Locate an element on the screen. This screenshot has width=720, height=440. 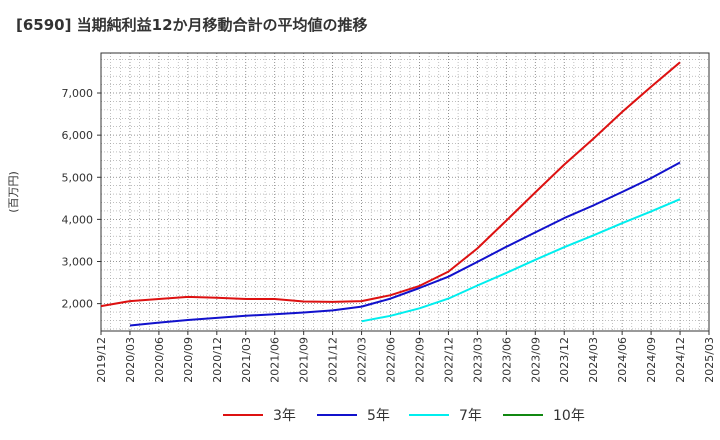
x-tick-label: 2025/03 is located at coordinates (709, 360).